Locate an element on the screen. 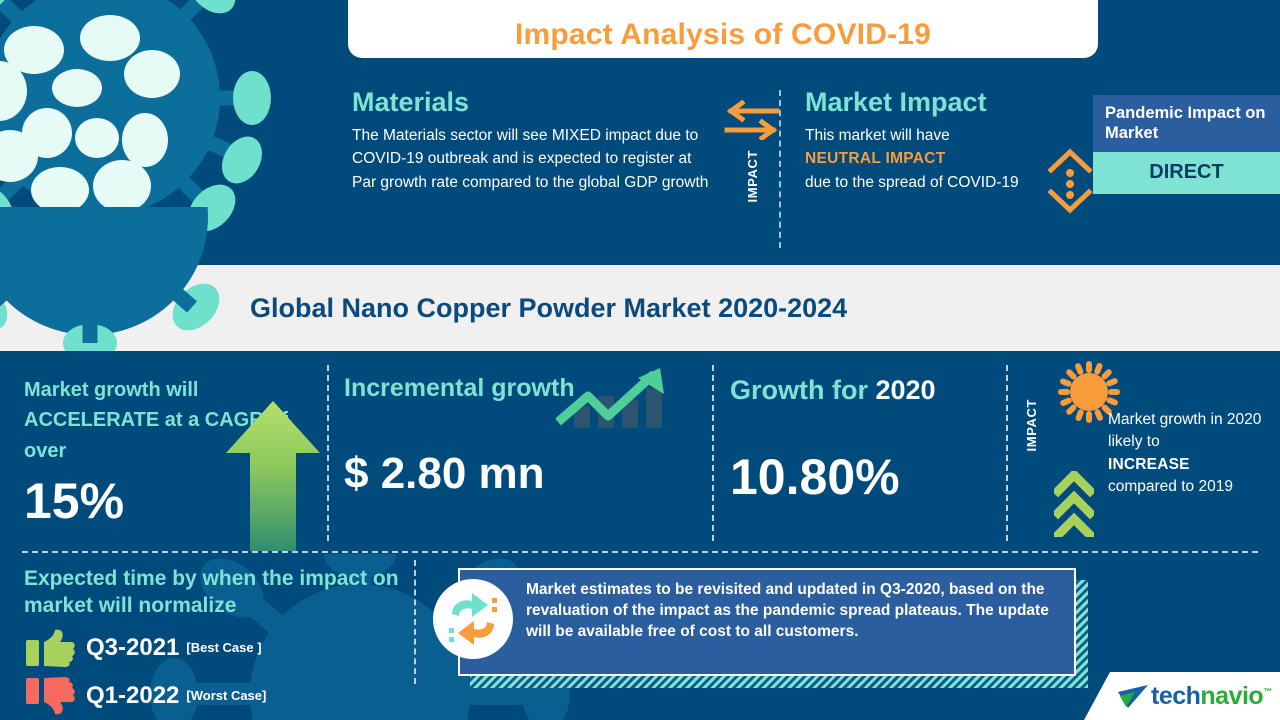 Image resolution: width=1280 pixels, height=720 pixels. pandemic-panel-title: Pandemic Impact on Market is located at coordinates (1186, 124).